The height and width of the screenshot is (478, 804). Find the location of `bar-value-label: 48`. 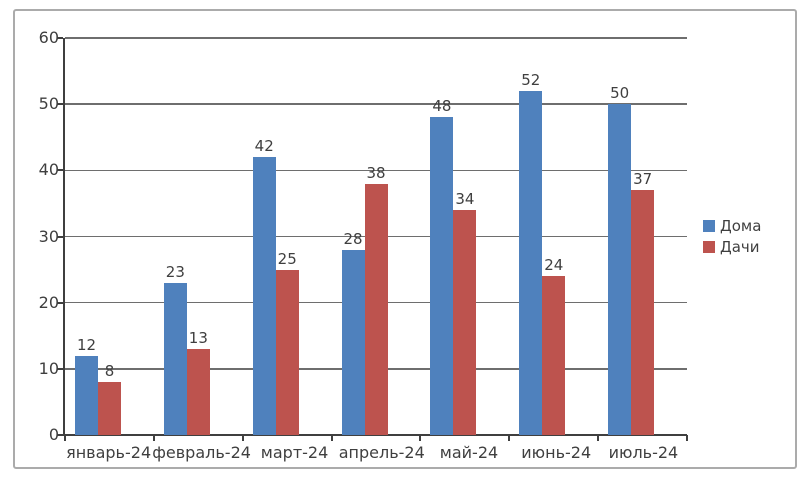

bar-value-label: 48 is located at coordinates (442, 106).